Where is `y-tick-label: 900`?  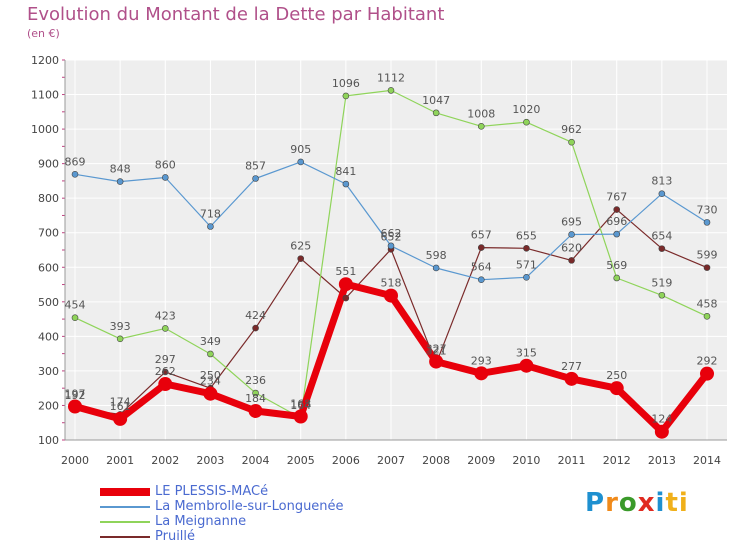
y-tick-label: 900 is located at coordinates (48, 164).